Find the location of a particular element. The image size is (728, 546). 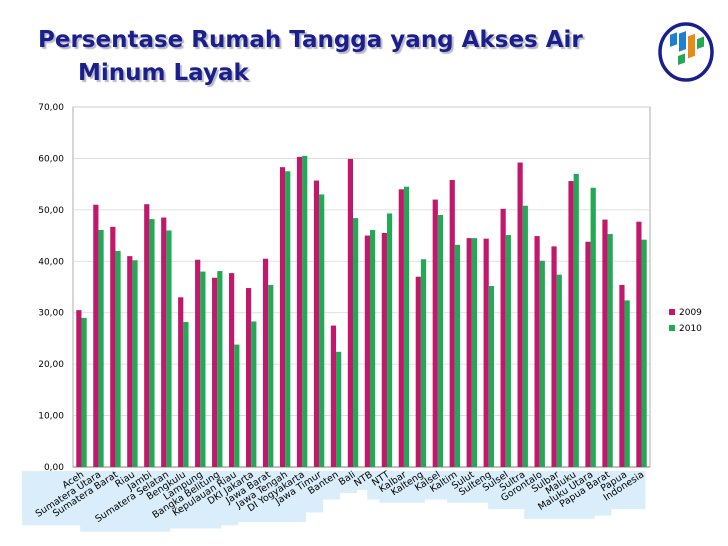

legend-label-2009: 2009 is located at coordinates (690, 313).